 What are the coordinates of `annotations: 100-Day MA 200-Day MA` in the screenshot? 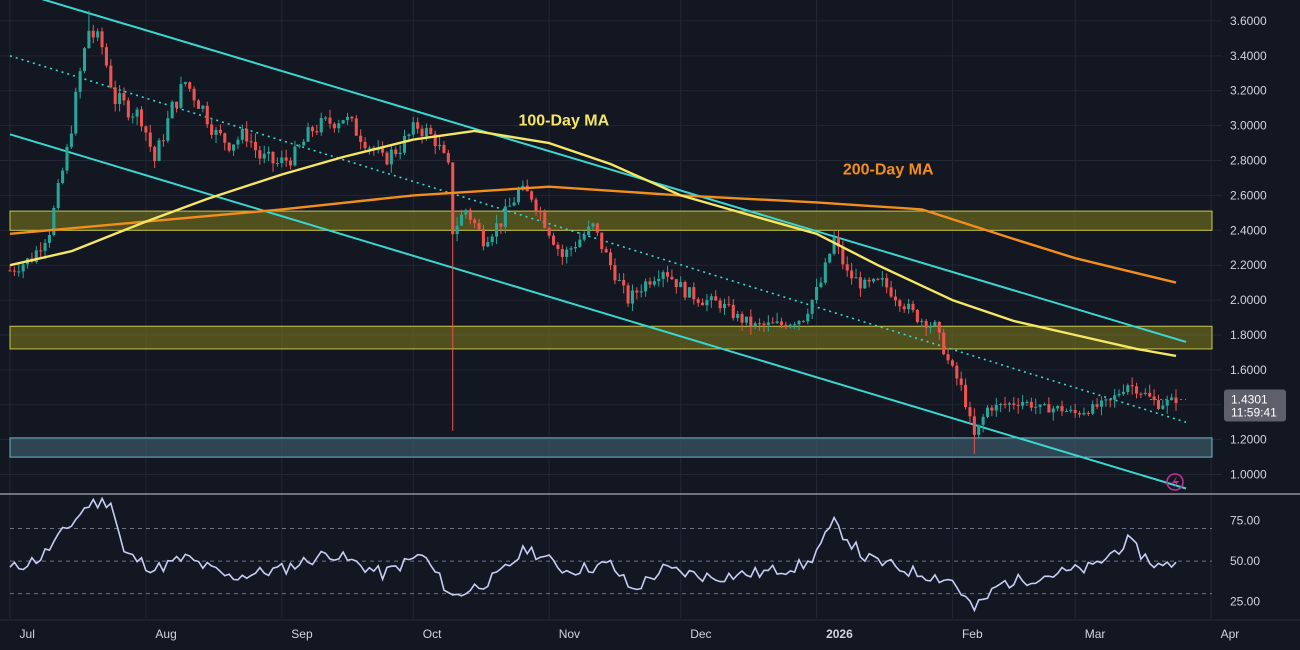 It's located at (726, 146).